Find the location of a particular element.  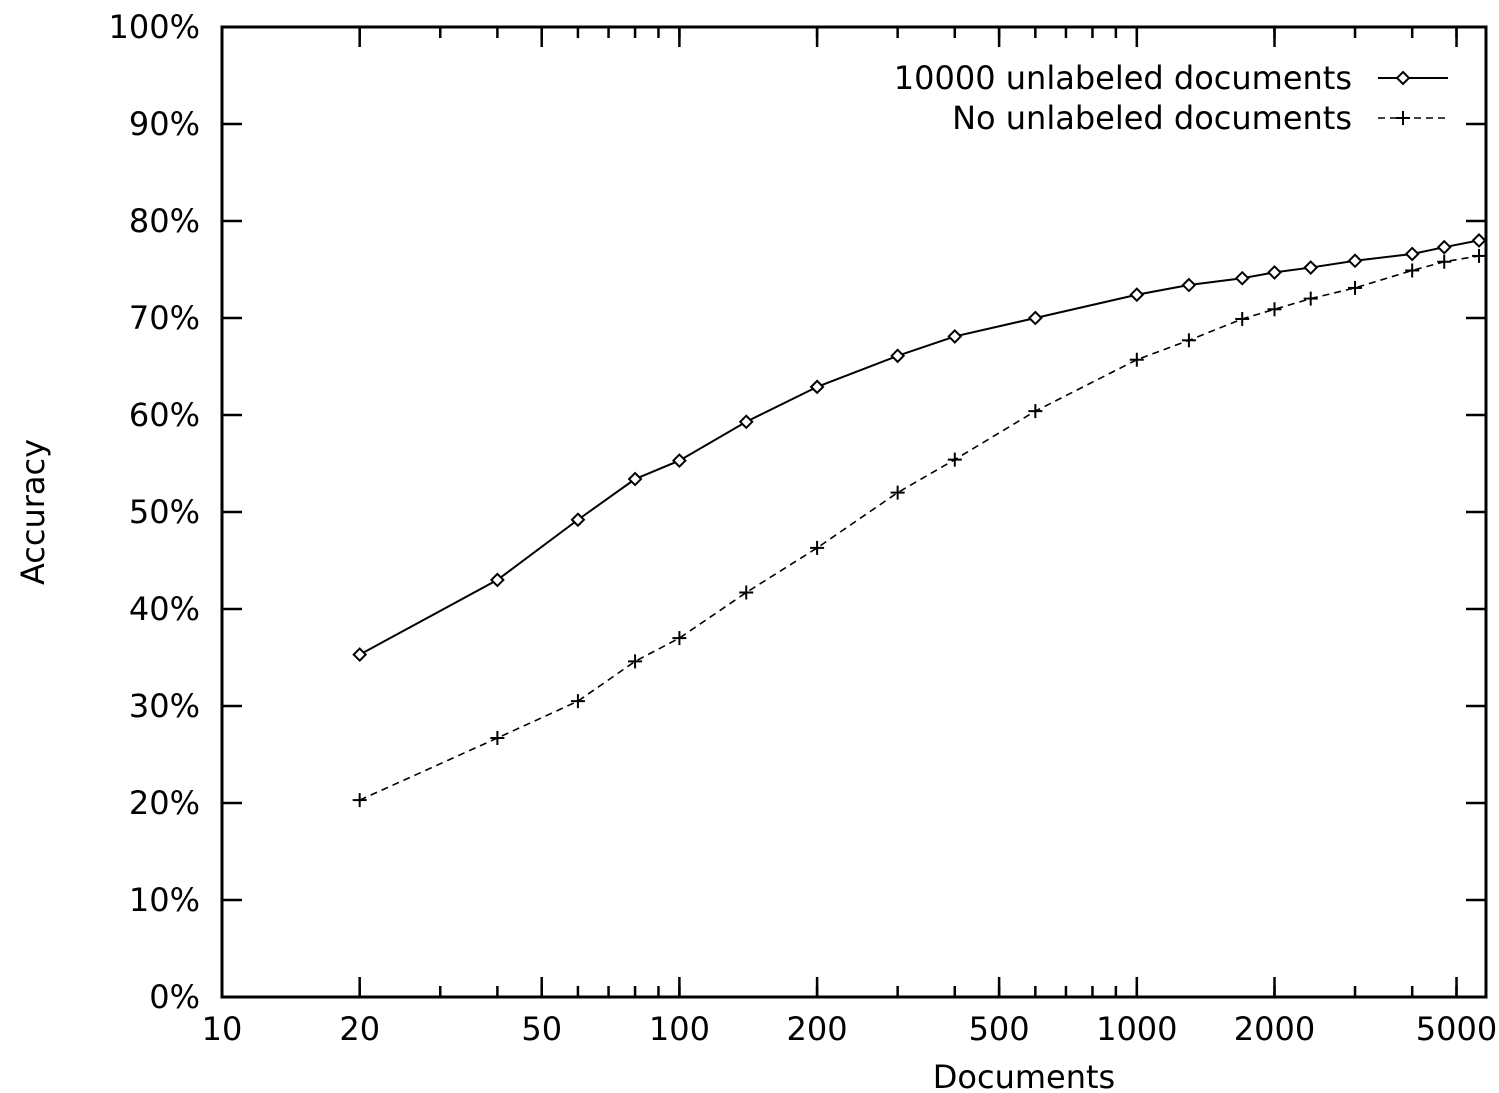

y-tick-label: 50% is located at coordinates (164, 512).